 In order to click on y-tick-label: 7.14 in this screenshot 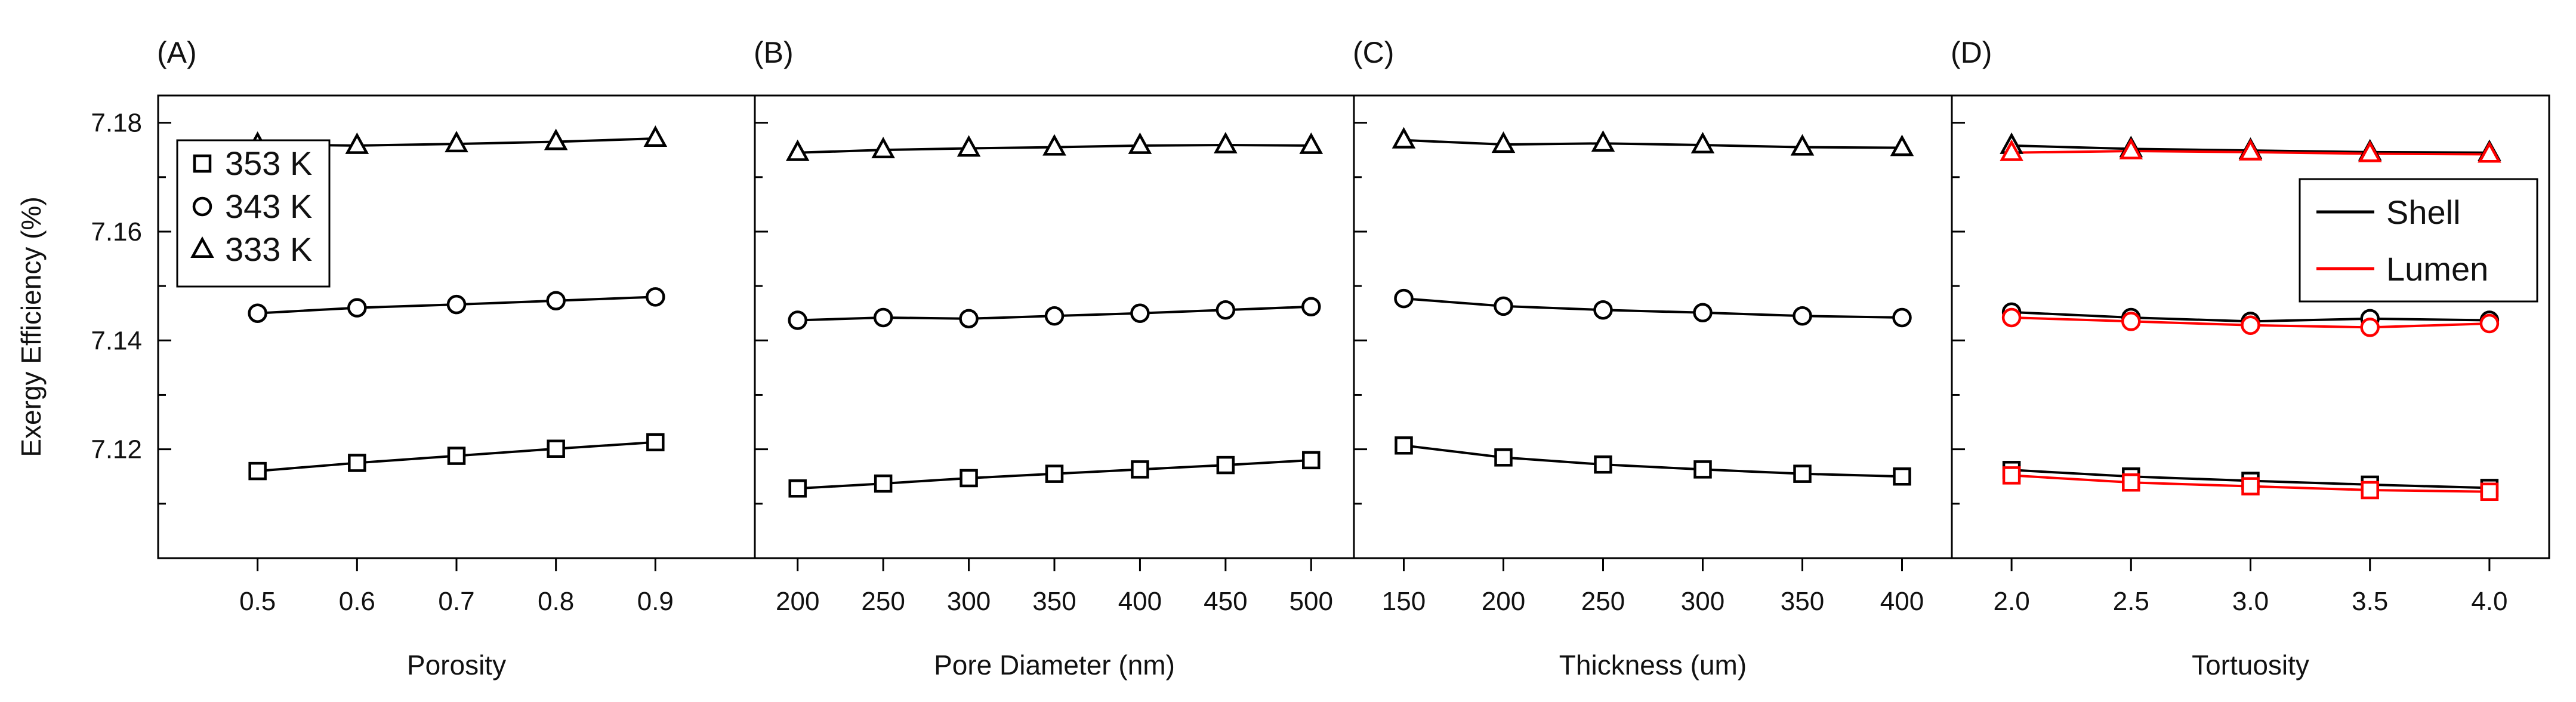, I will do `click(117, 341)`.